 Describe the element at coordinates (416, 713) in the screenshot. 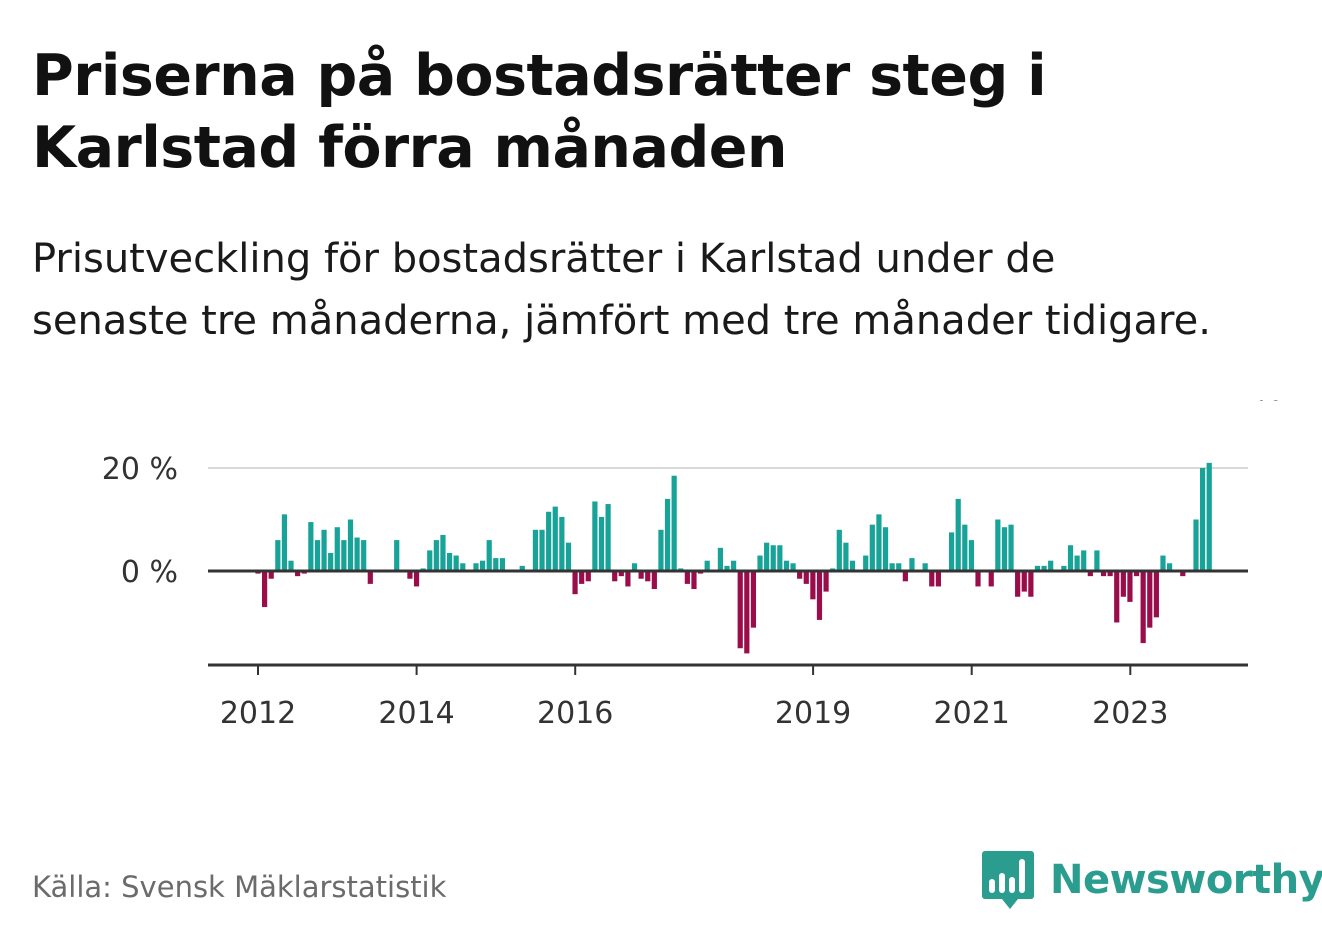

I see `x-tick-label: 2014` at that location.